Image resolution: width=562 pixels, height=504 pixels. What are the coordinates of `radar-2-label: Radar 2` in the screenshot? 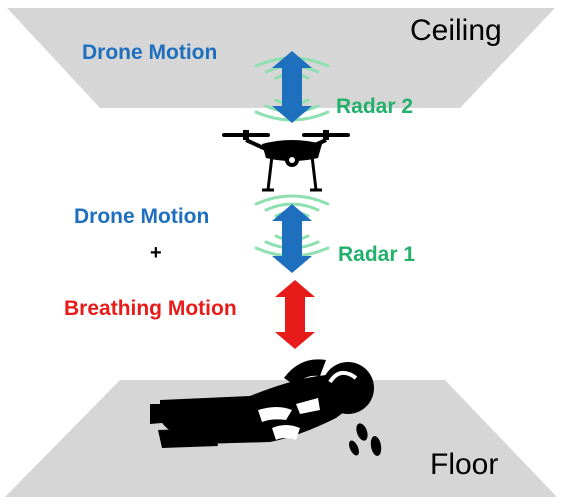 It's located at (375, 106).